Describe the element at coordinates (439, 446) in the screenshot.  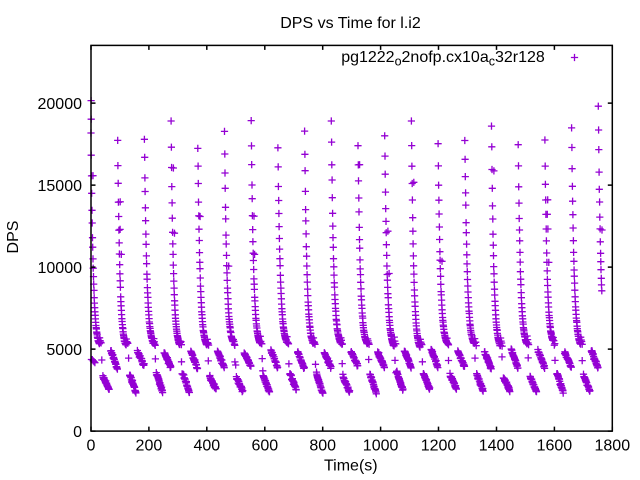
I see `svg-text: 1200` at that location.